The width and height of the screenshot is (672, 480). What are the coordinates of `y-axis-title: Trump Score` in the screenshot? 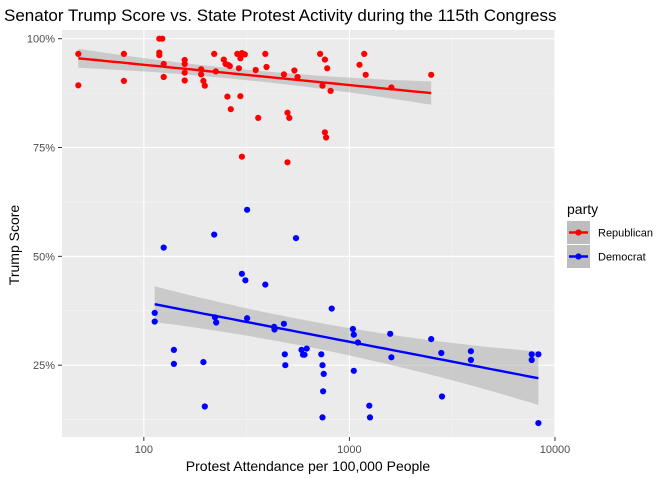 It's located at (14, 245).